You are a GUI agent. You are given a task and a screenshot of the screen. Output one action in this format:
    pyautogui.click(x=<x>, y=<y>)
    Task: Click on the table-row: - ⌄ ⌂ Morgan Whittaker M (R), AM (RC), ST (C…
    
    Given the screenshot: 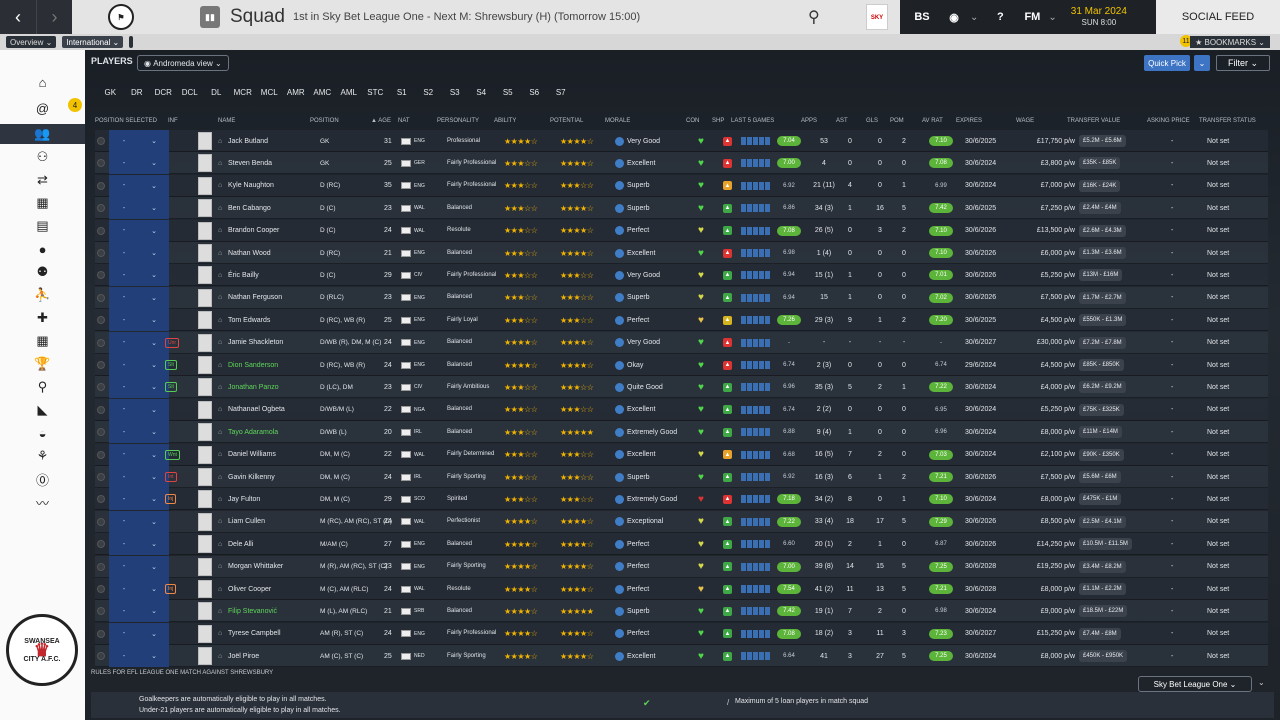 What is the action you would take?
    pyautogui.click(x=681, y=566)
    